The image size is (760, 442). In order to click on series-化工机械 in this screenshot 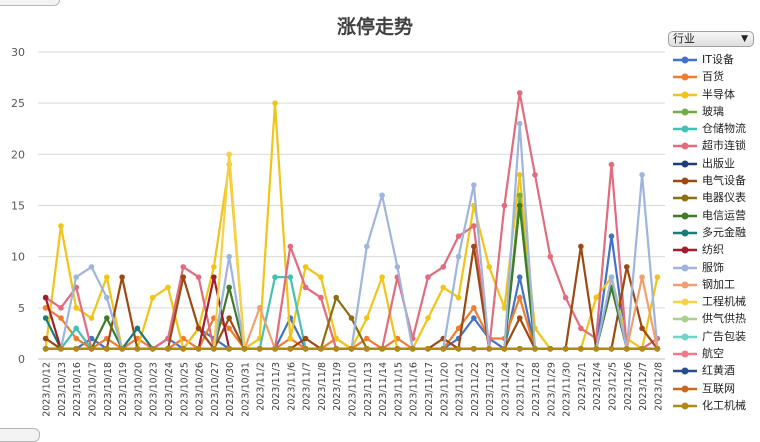, I will do `click(351, 348)`.